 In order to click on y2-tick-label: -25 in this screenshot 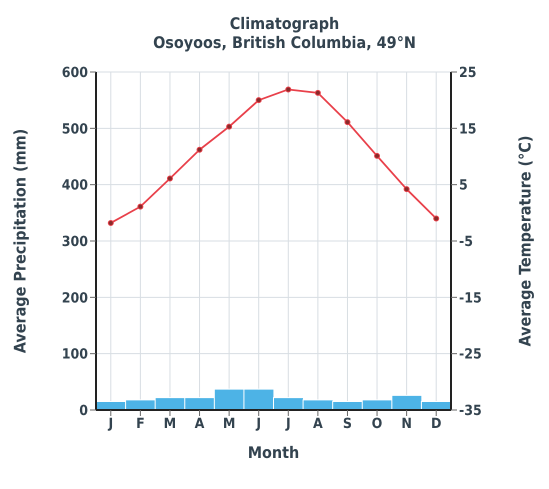, I will do `click(470, 354)`.